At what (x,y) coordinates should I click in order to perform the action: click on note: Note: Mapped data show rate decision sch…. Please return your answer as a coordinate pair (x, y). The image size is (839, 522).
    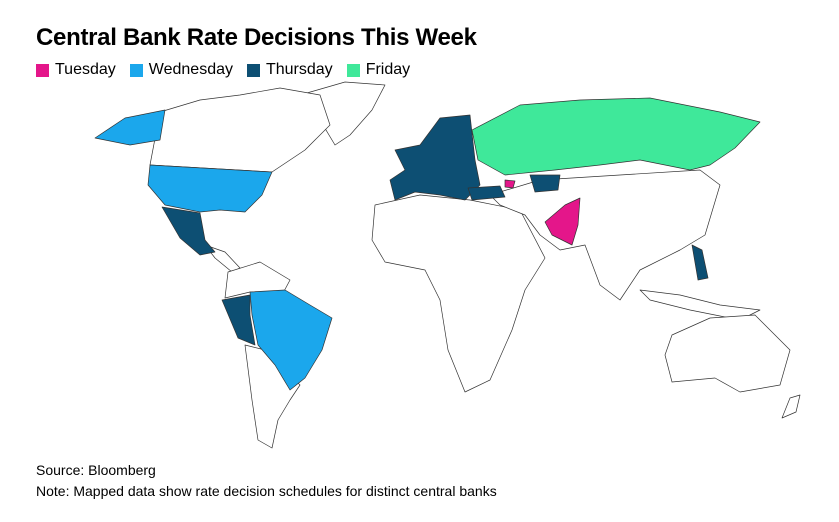
    Looking at the image, I should click on (266, 491).